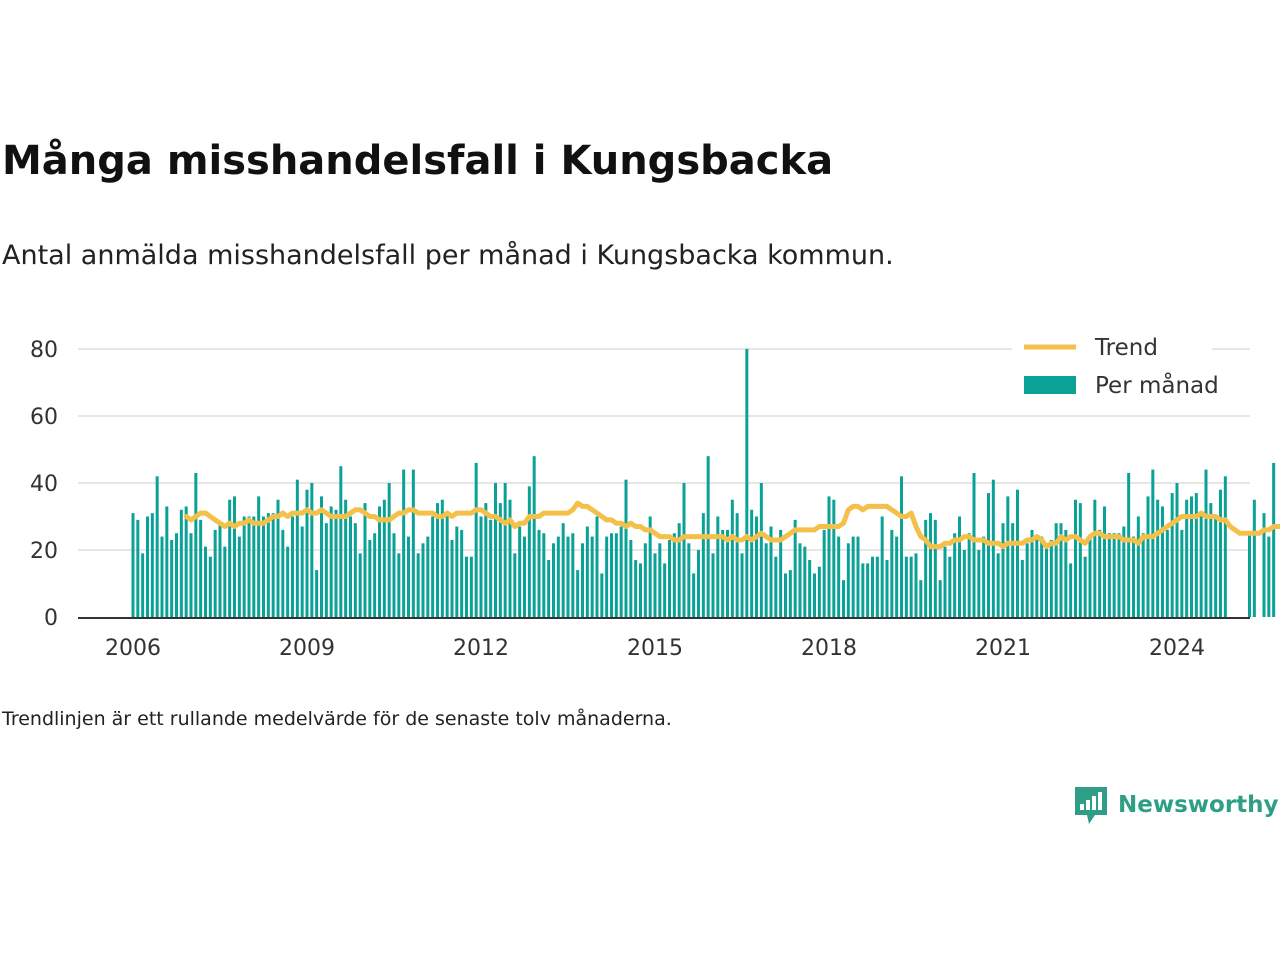 The height and width of the screenshot is (960, 1280). Describe the element at coordinates (44, 350) in the screenshot. I see `y-tick-label-80: 80` at that location.